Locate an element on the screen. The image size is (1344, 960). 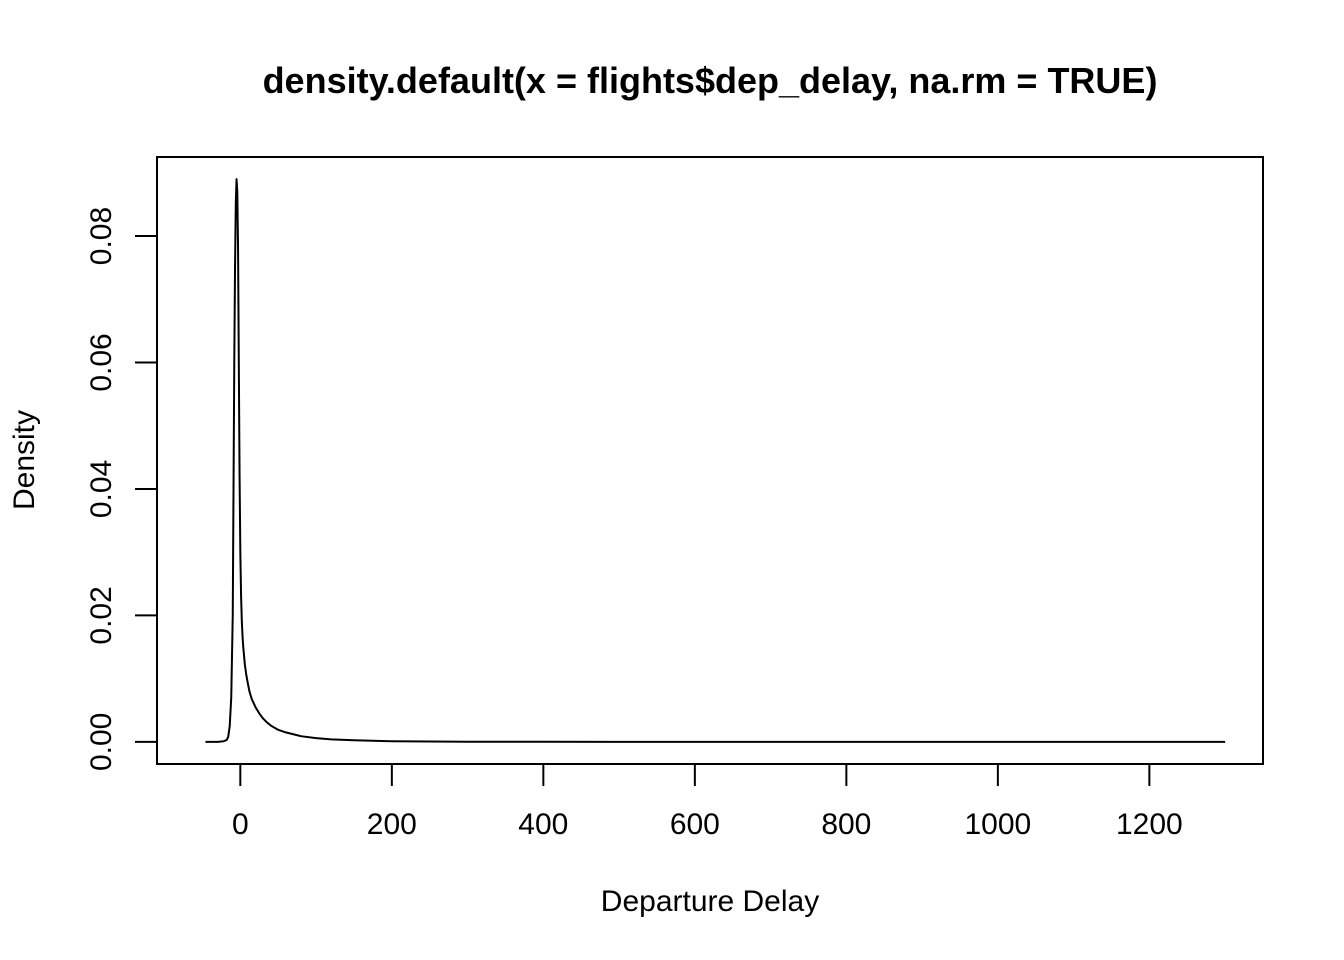
x-axis-label: Departure Delay is located at coordinates (710, 901).